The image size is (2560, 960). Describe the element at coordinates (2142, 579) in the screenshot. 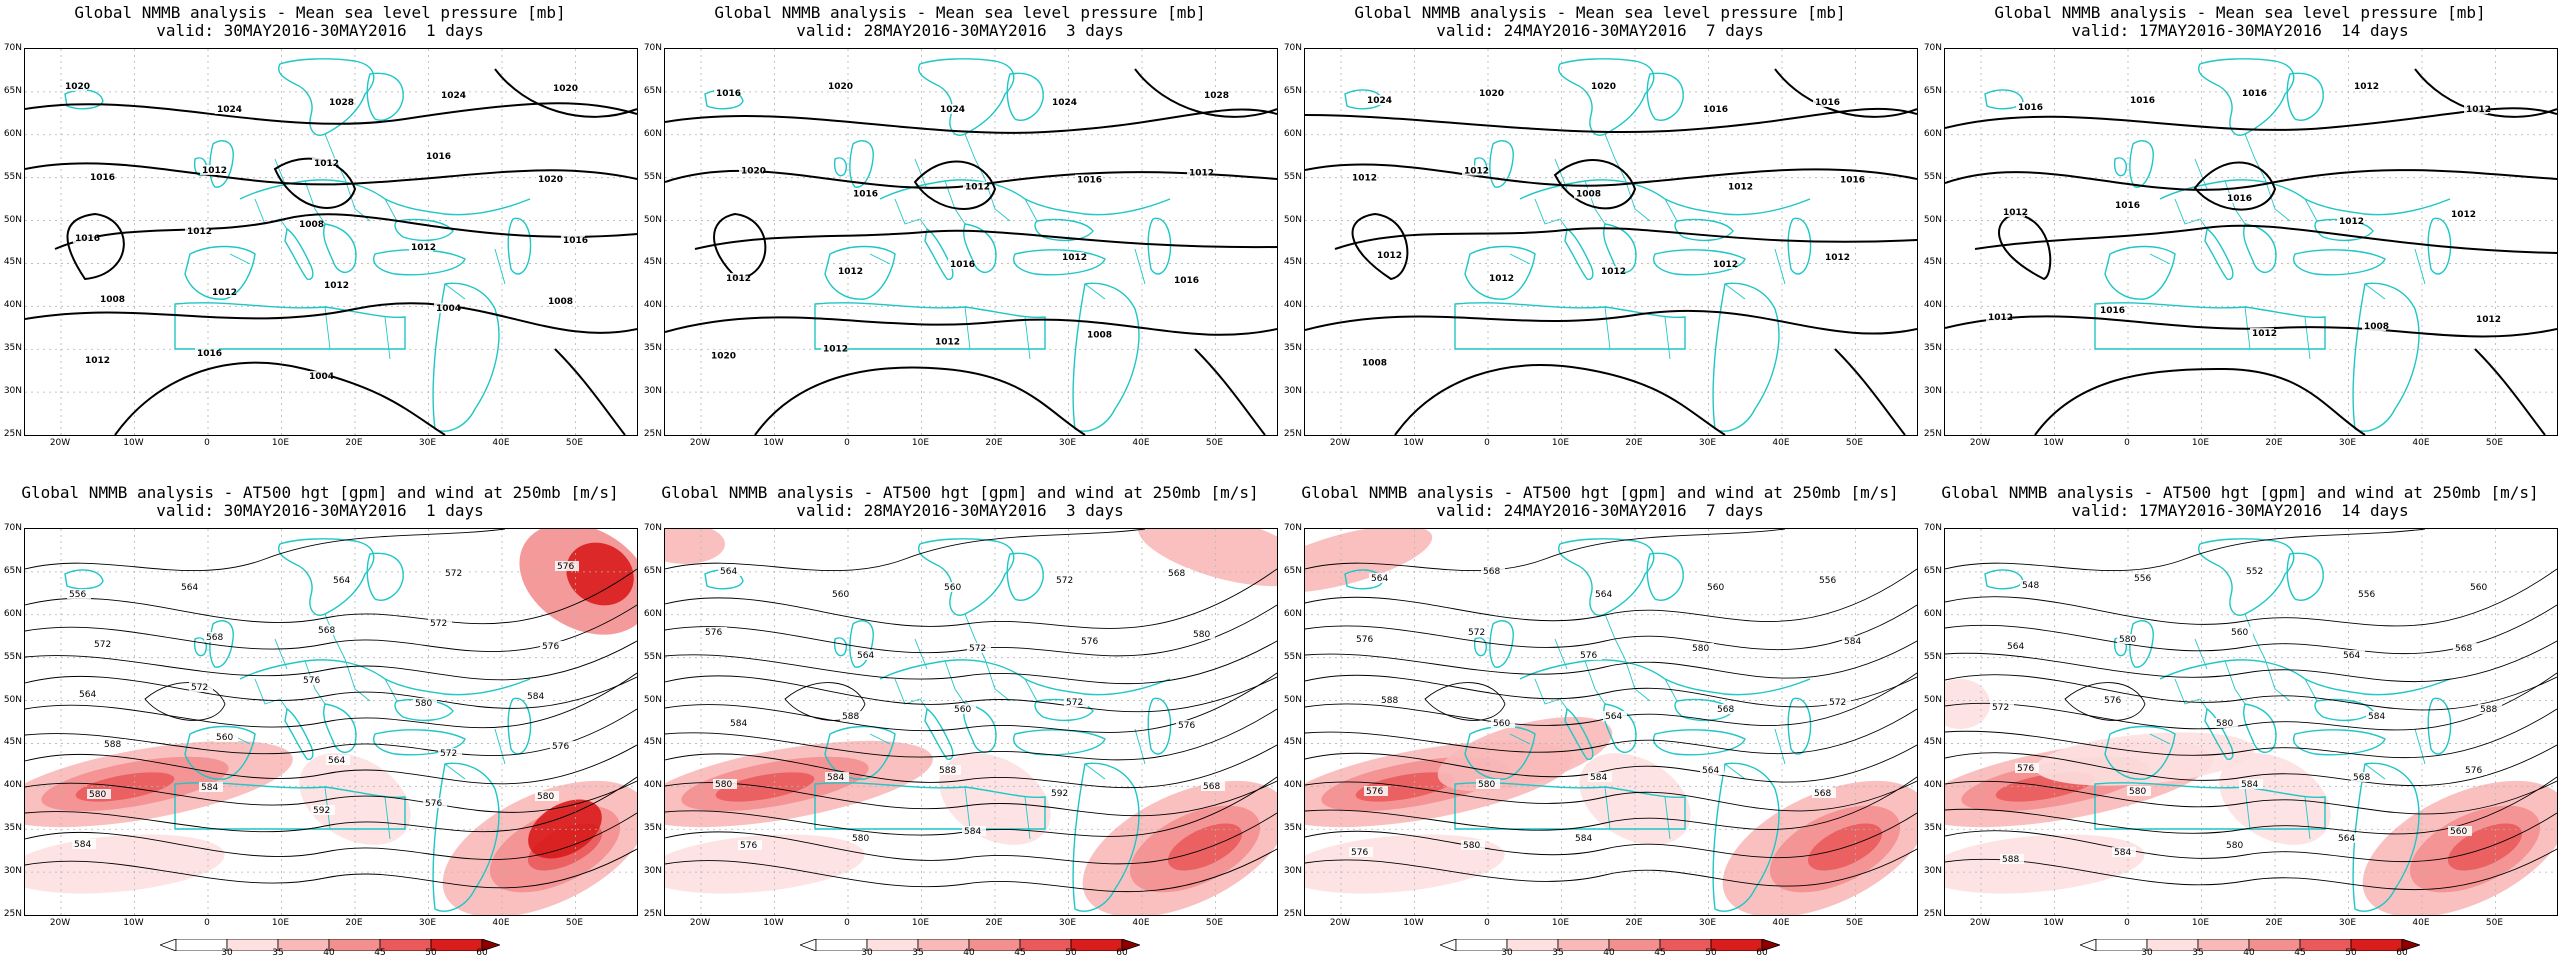

I see `contour-label: 556` at that location.